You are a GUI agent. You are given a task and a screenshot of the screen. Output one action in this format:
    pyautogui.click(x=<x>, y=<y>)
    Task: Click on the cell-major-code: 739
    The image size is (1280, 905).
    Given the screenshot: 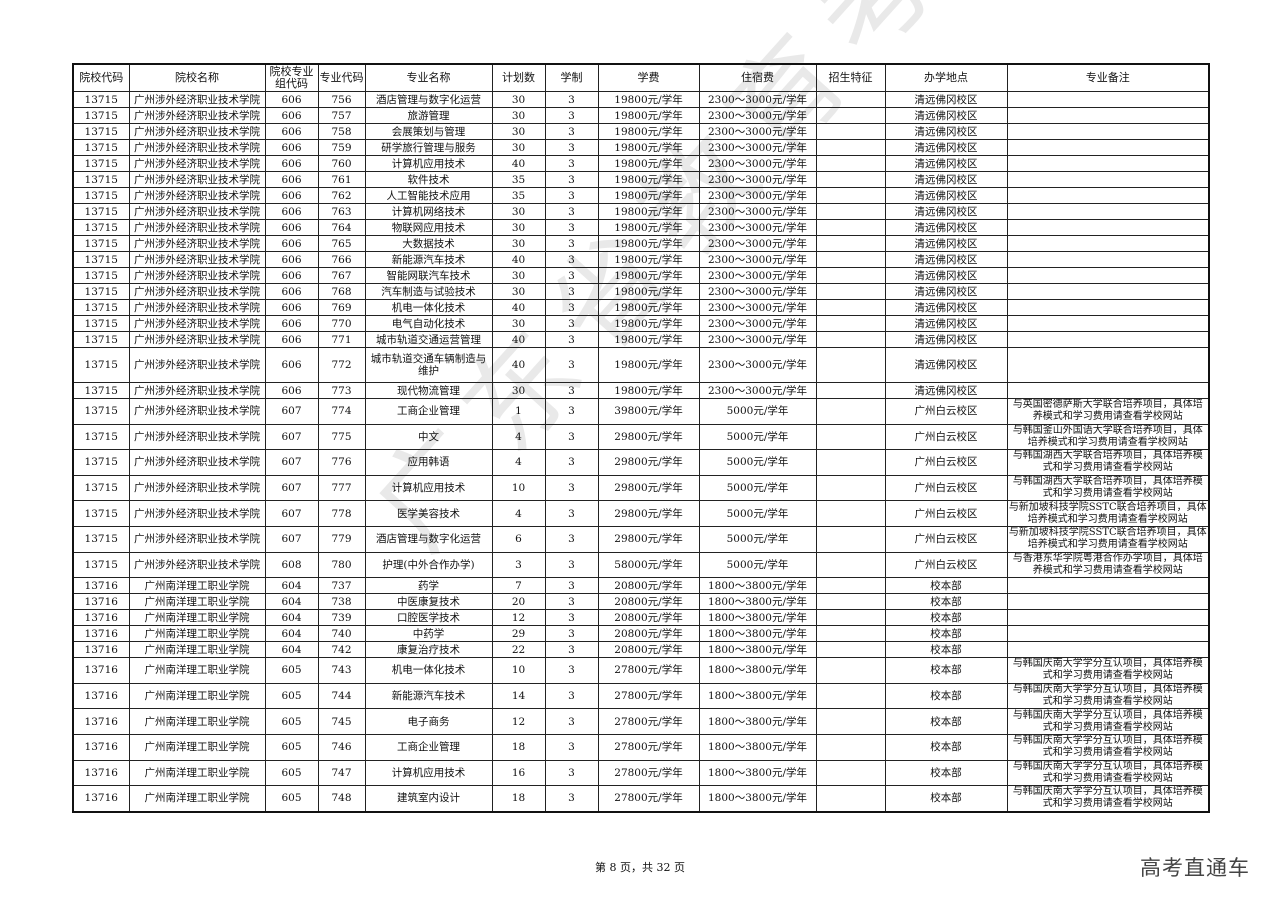 What is the action you would take?
    pyautogui.click(x=341, y=618)
    